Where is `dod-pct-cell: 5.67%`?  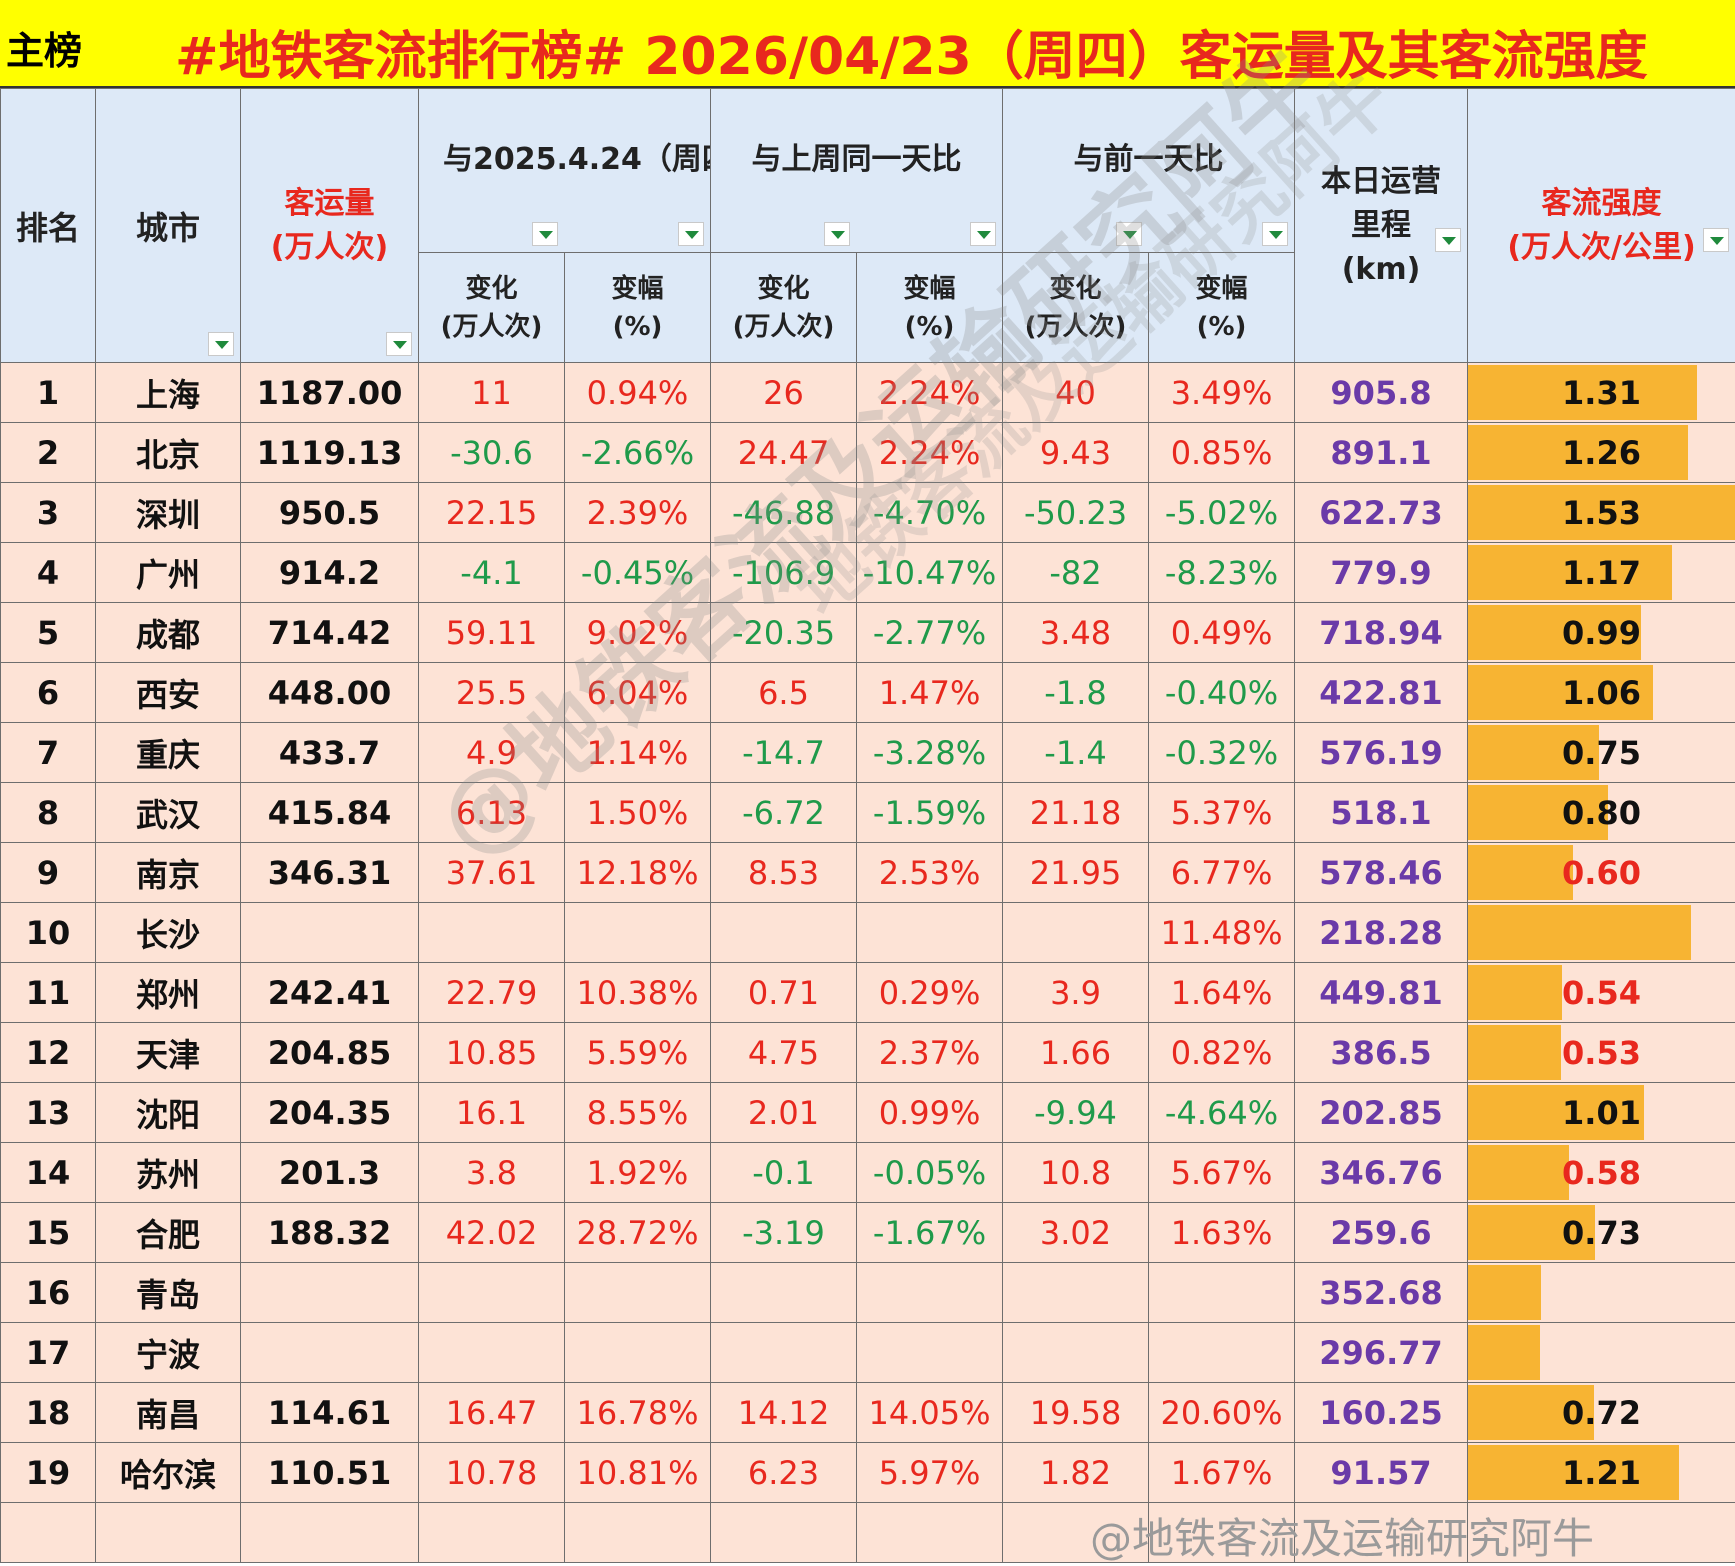
dod-pct-cell: 5.67% is located at coordinates (1222, 1173).